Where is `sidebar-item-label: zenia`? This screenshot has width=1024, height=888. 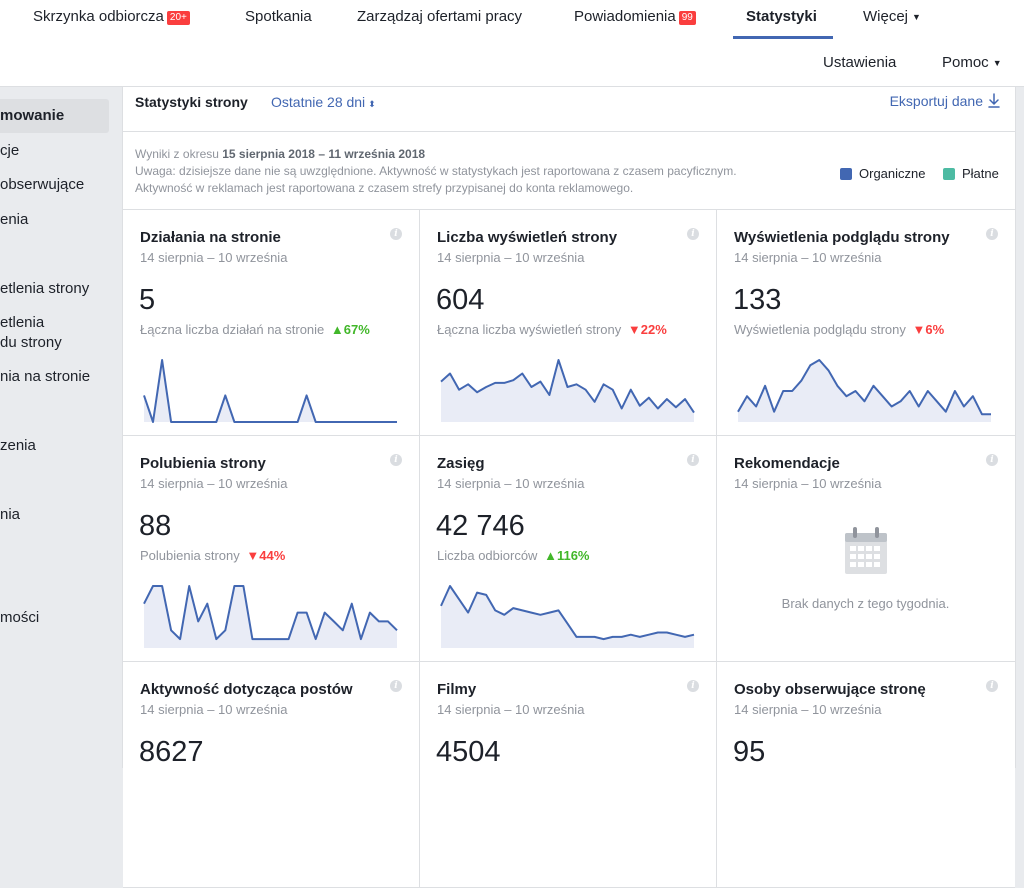 sidebar-item-label: zenia is located at coordinates (18, 445).